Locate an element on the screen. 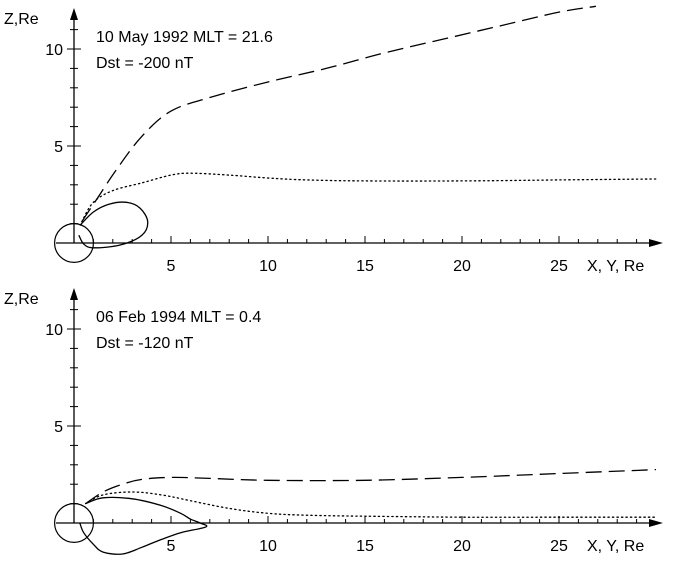  event-annotation: 10 May 1992 MLT = 21.6 is located at coordinates (184, 37).